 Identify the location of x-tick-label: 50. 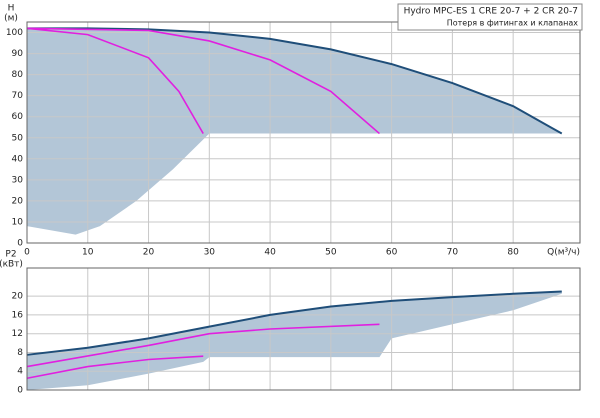
(331, 253).